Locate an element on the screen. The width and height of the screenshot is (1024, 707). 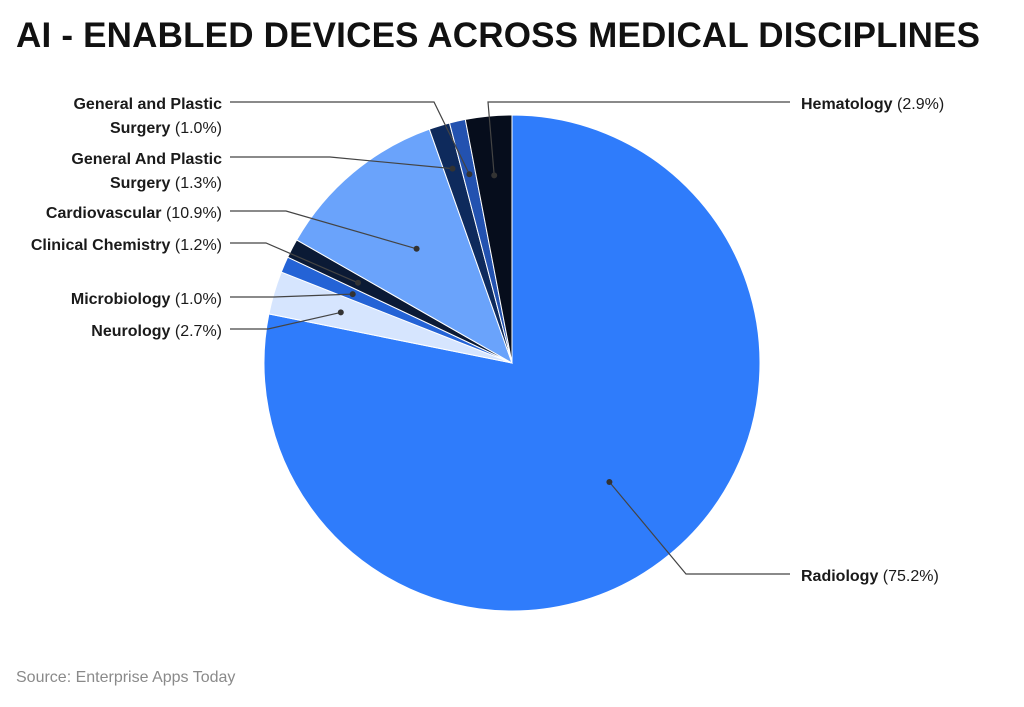
slice-label-general-and-plastic-surgery-5: General And Plastic Surgery (1.3%) is located at coordinates (146, 171).